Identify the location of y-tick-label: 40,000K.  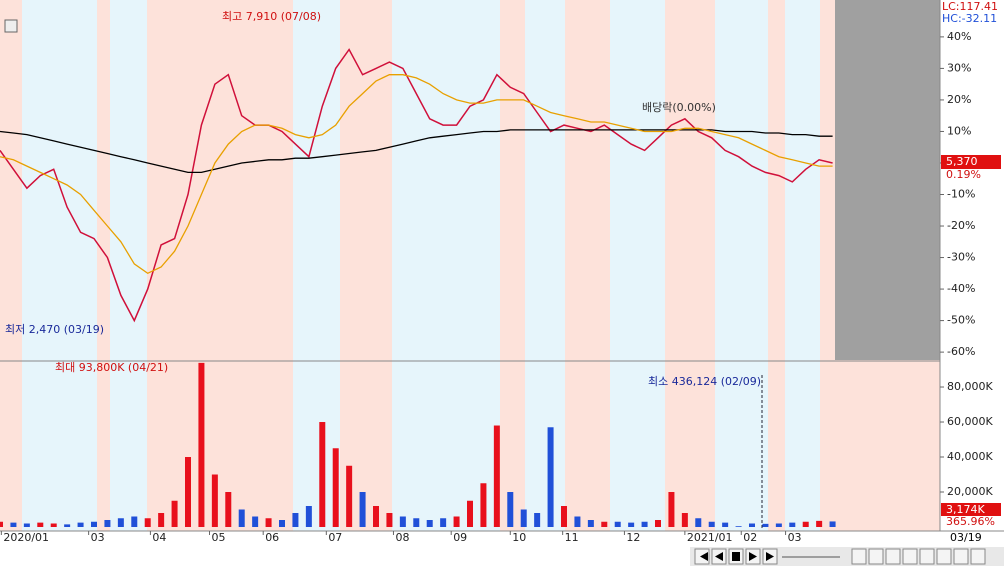
(970, 456).